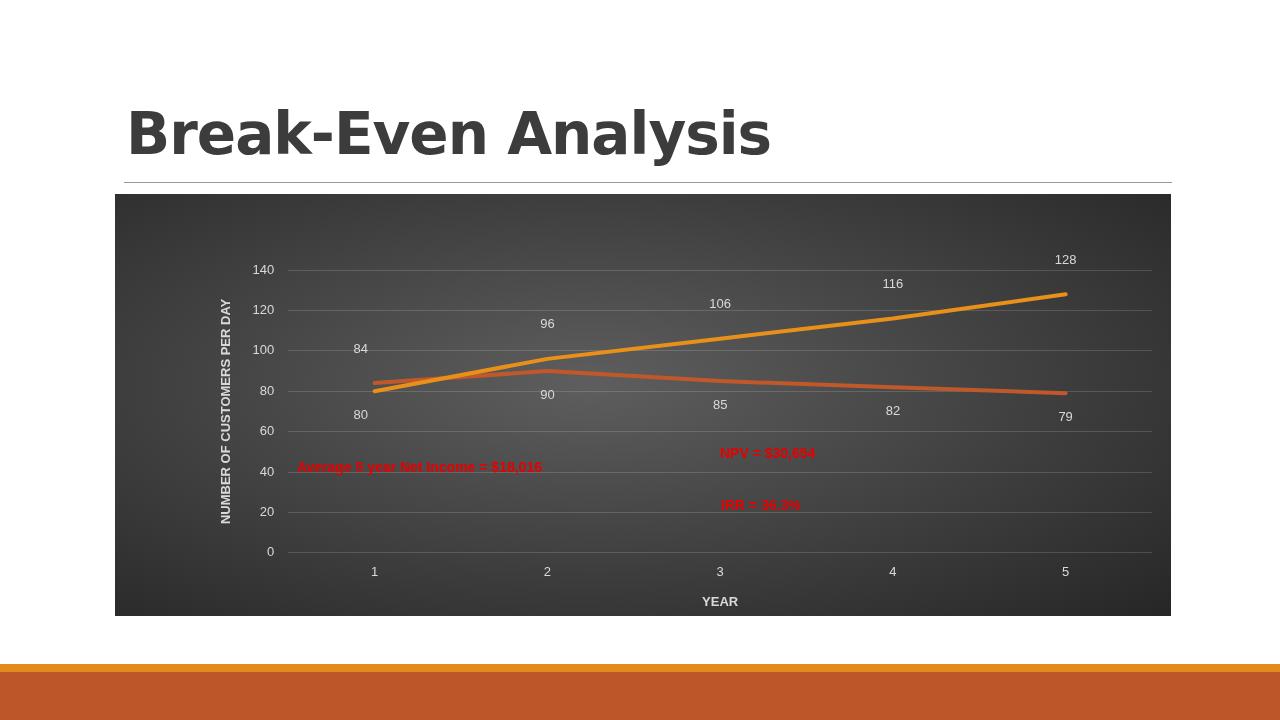 The height and width of the screenshot is (720, 1280). I want to click on x-tick-label: 2, so click(547, 572).